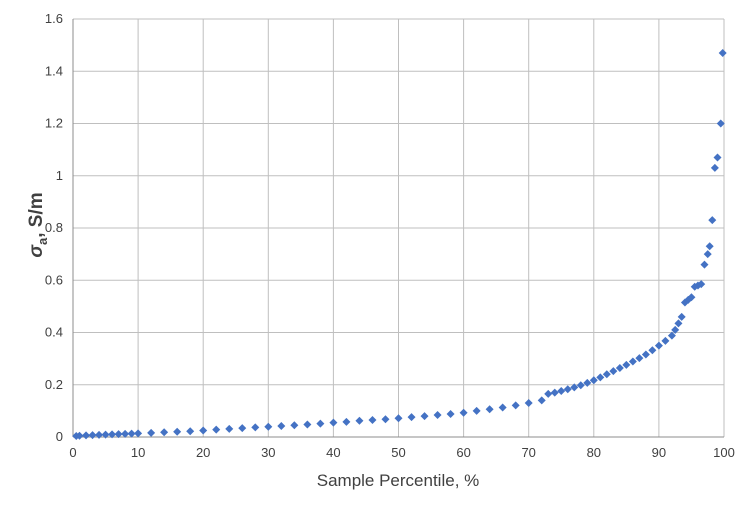 Image resolution: width=750 pixels, height=507 pixels. I want to click on y-tick-label: 0.6, so click(54, 279).